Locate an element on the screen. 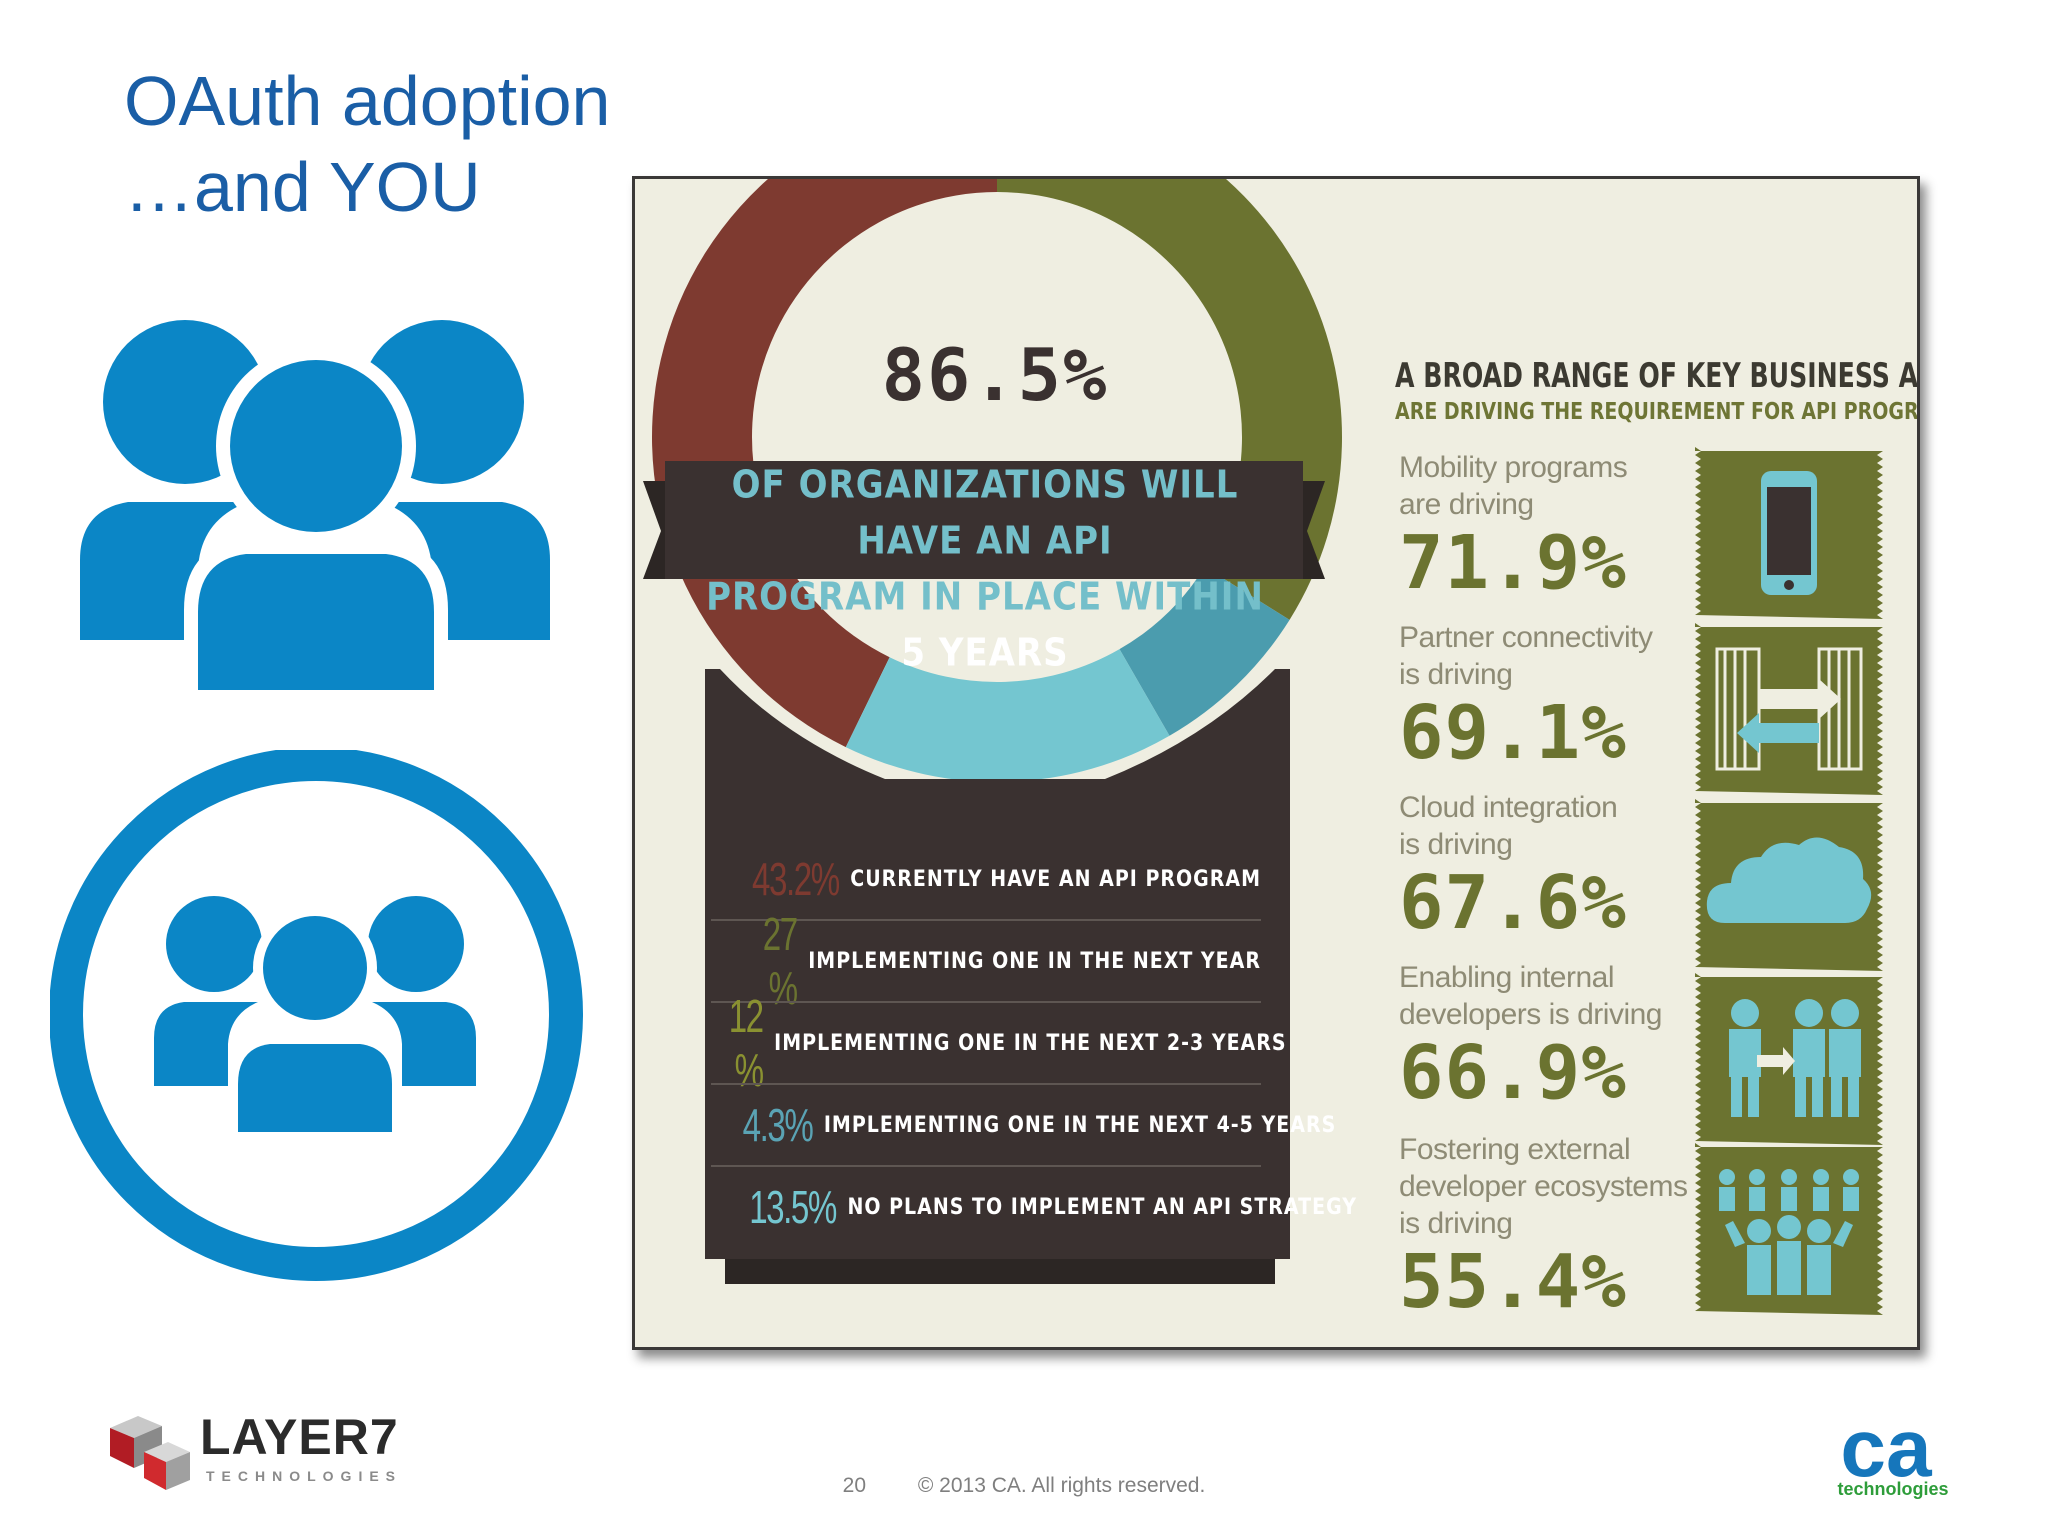 This screenshot has height=1536, width=2048. internal-developers-icon is located at coordinates (1795, 1058).